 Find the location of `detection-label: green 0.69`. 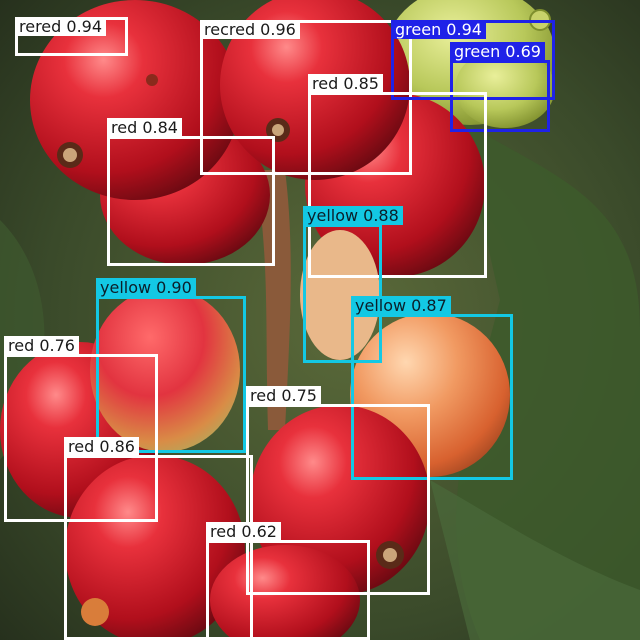

detection-label: green 0.69 is located at coordinates (497, 51).